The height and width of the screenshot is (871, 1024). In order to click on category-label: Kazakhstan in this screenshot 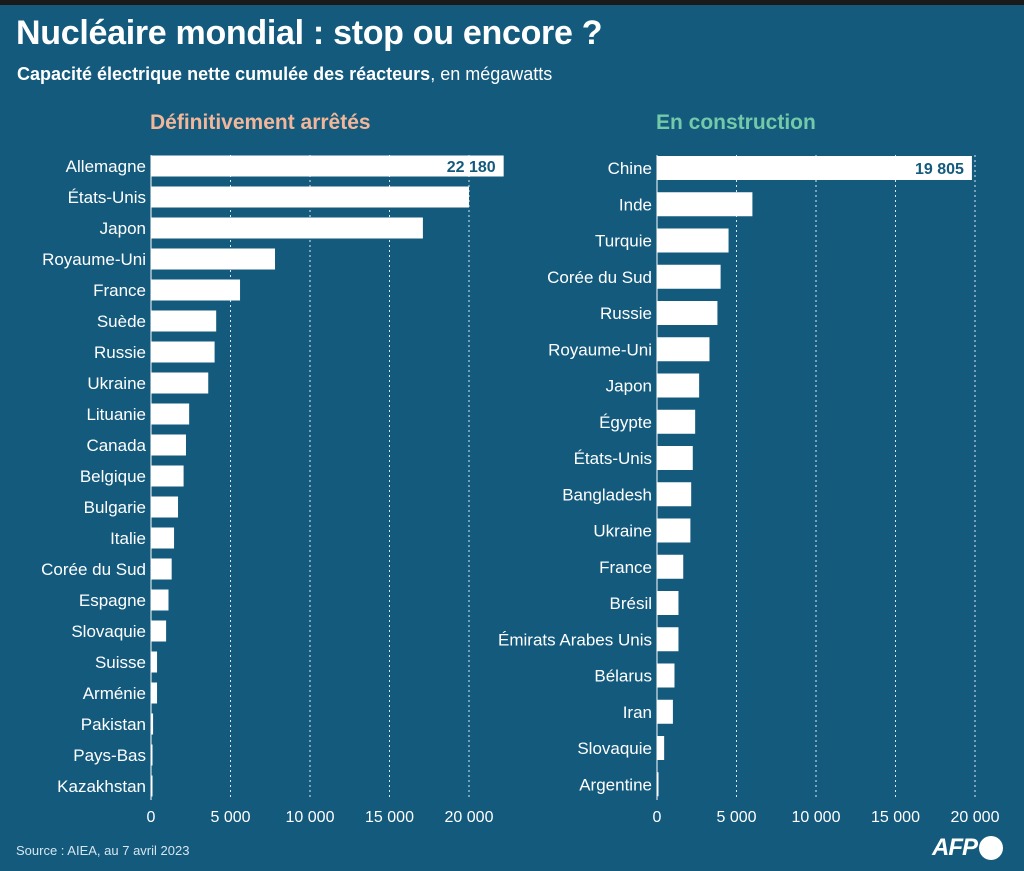, I will do `click(101, 786)`.